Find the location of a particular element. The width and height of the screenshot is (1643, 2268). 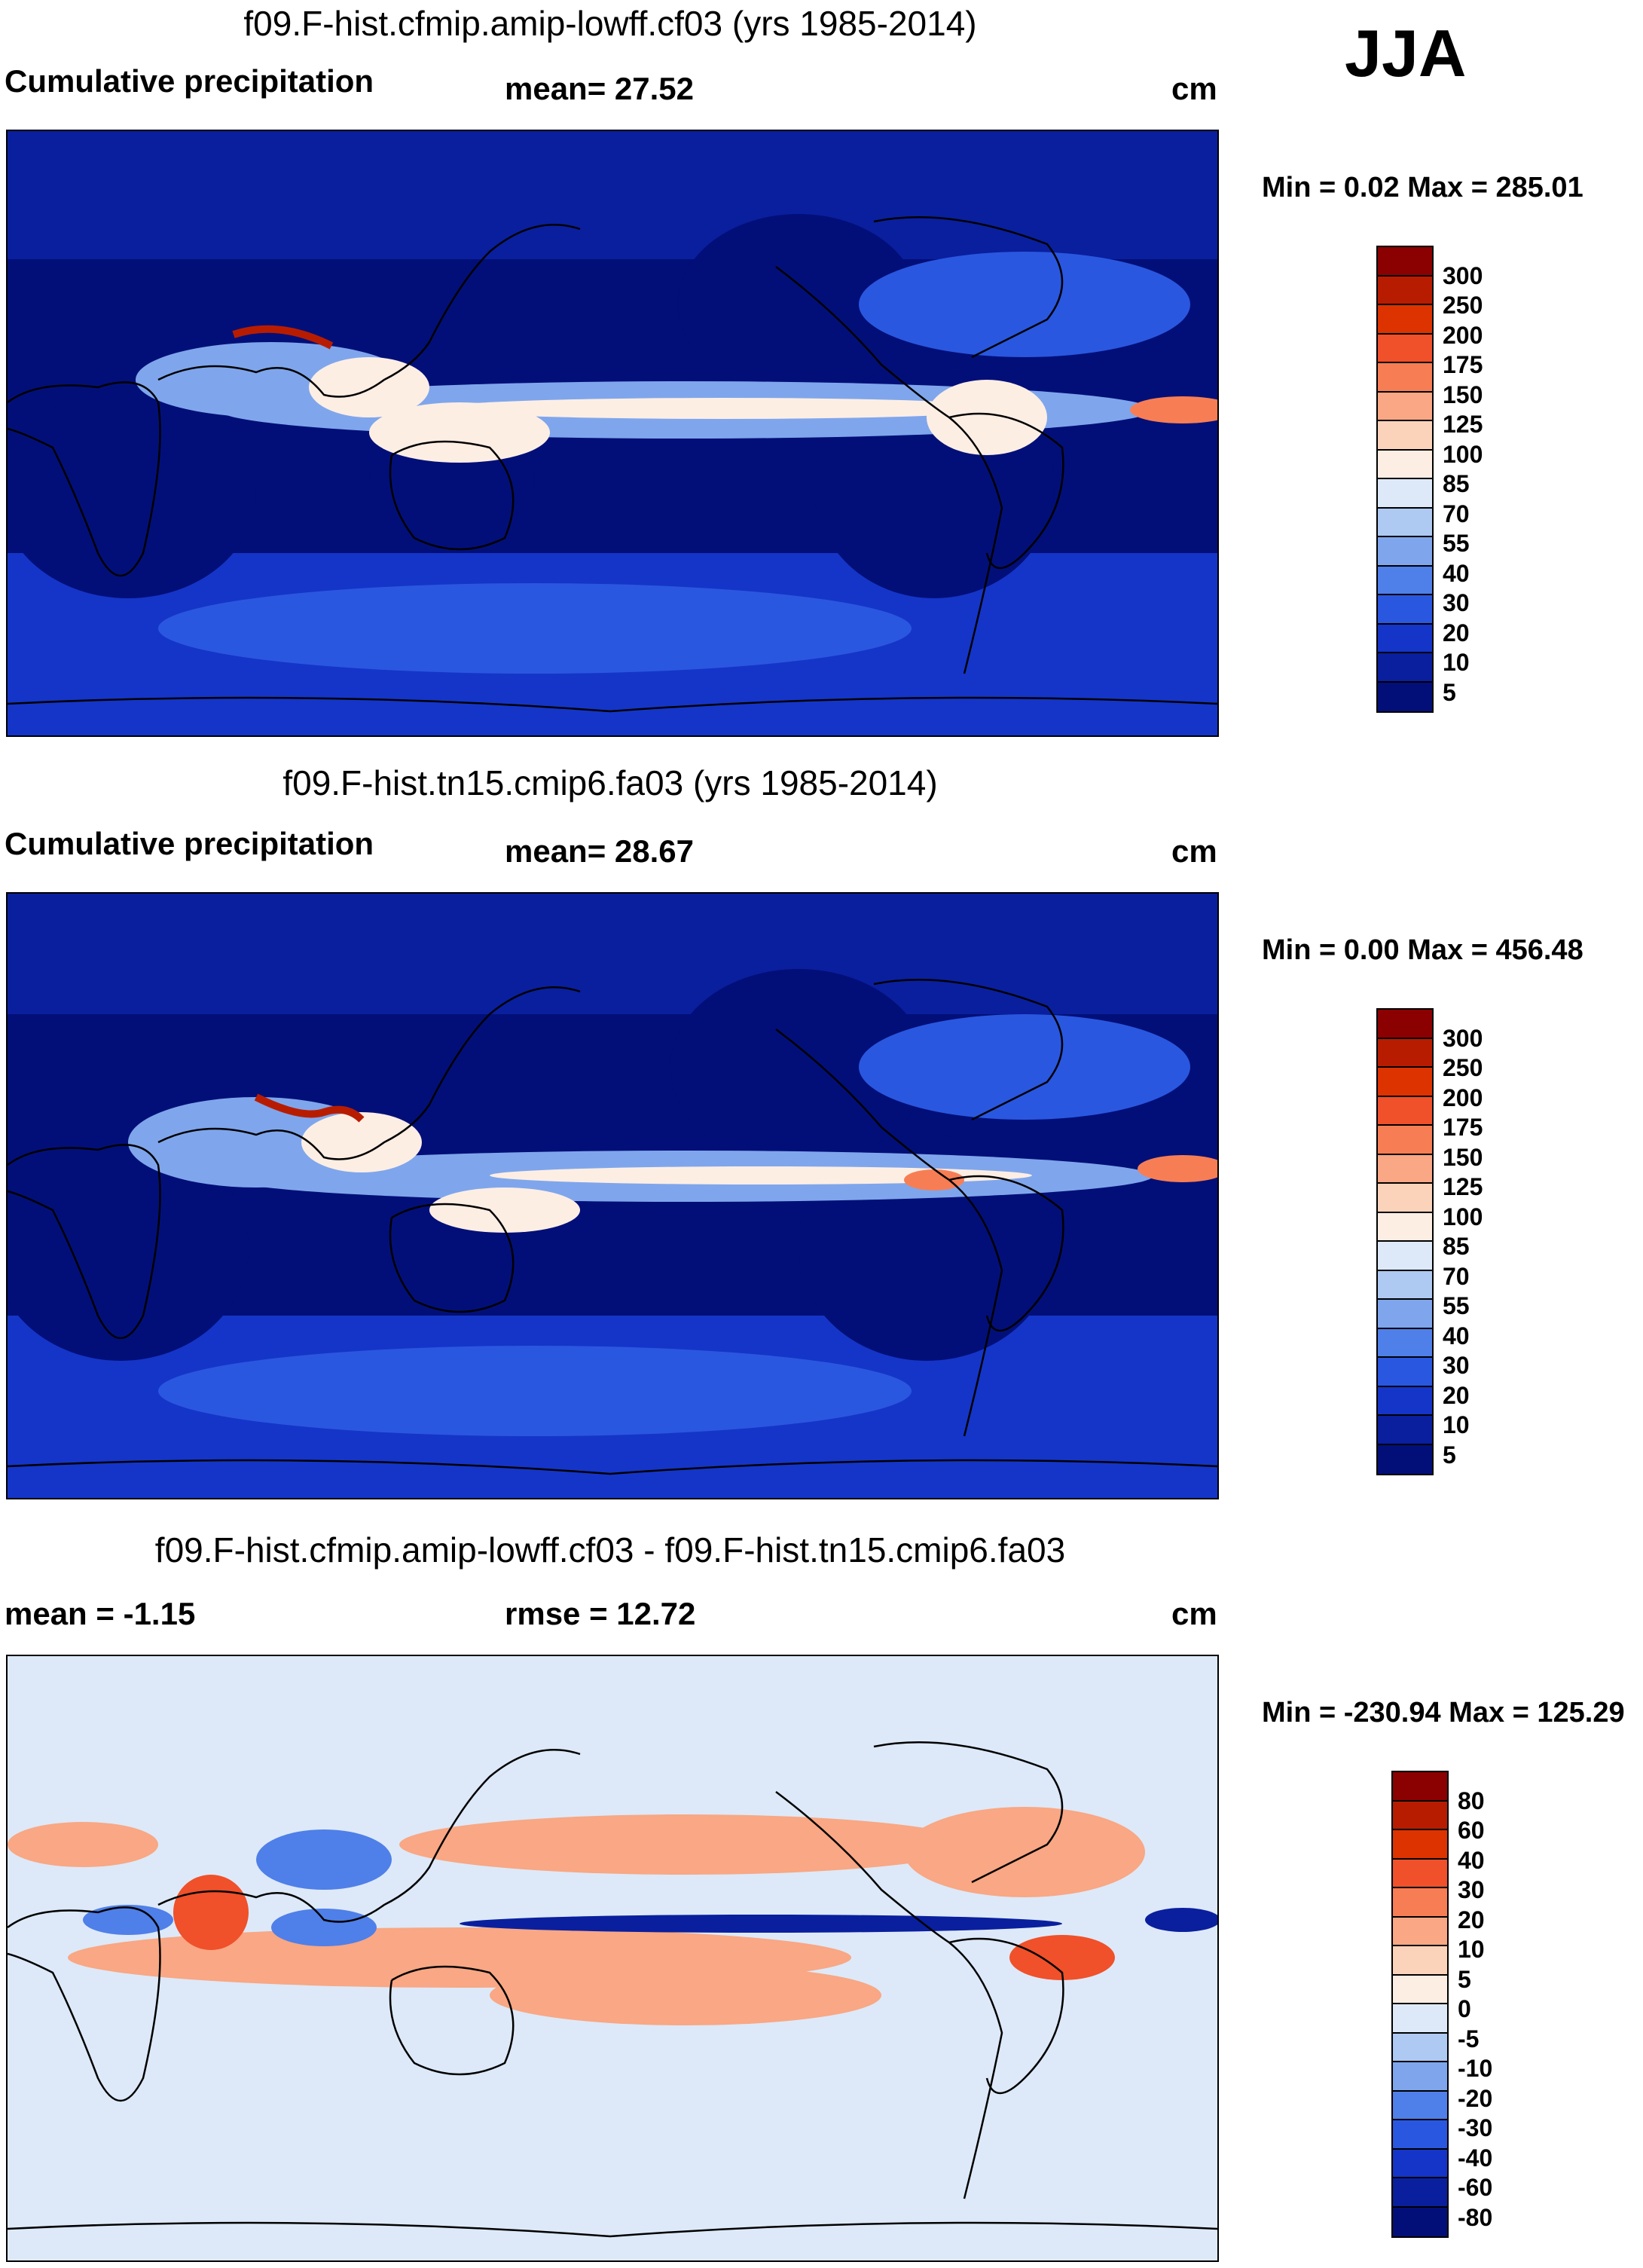

southern-storm-track is located at coordinates (535, 1391).